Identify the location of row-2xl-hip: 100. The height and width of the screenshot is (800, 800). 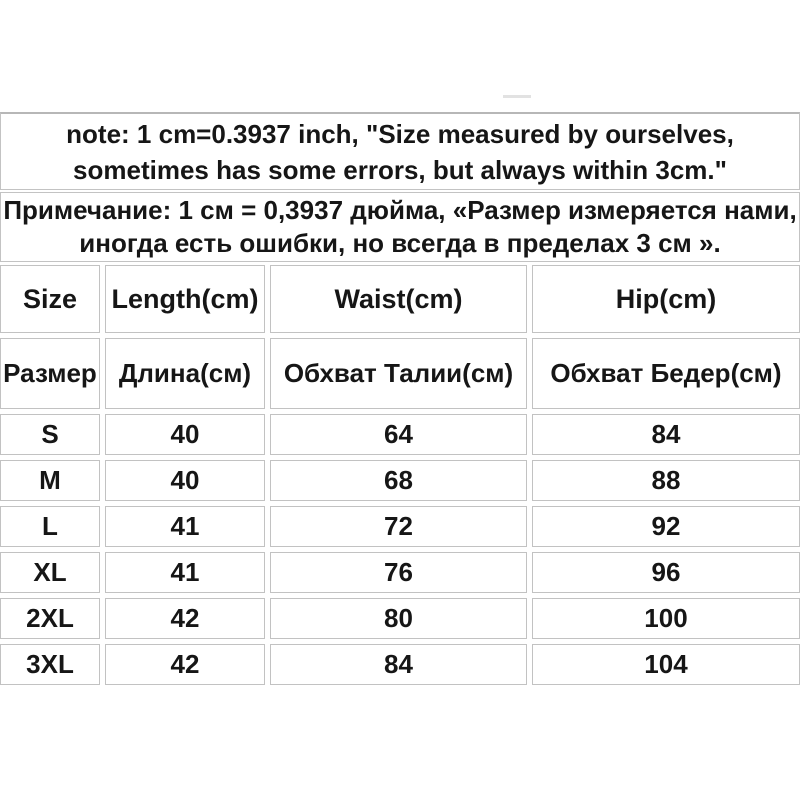
(666, 618).